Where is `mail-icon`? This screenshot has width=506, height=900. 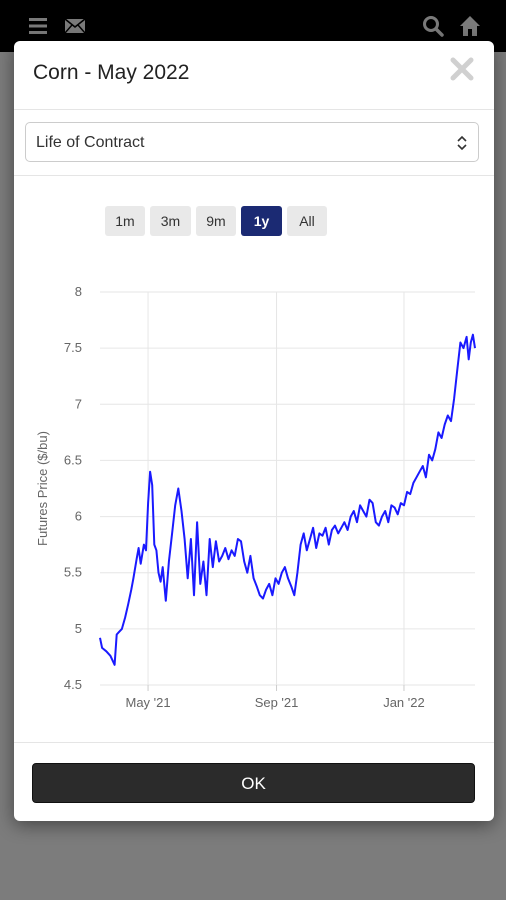 mail-icon is located at coordinates (75, 26).